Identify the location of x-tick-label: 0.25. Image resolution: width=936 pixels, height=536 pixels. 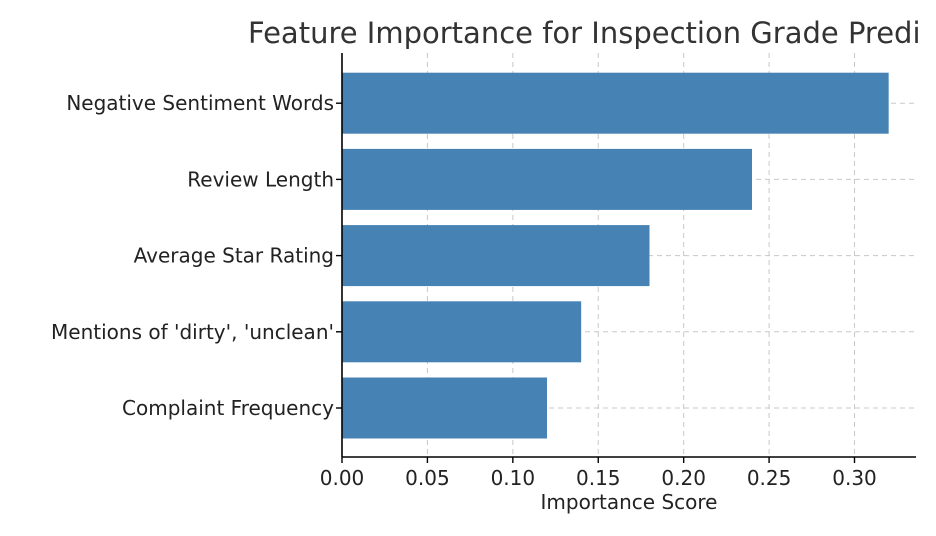
(769, 478).